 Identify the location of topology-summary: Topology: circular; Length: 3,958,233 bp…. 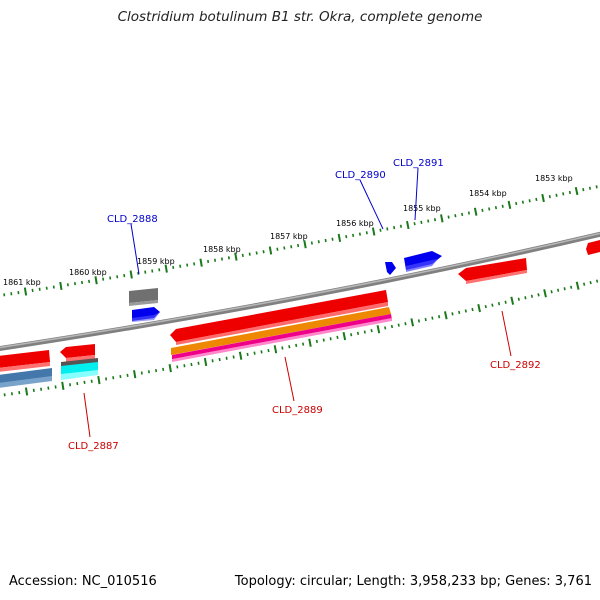
(413, 581).